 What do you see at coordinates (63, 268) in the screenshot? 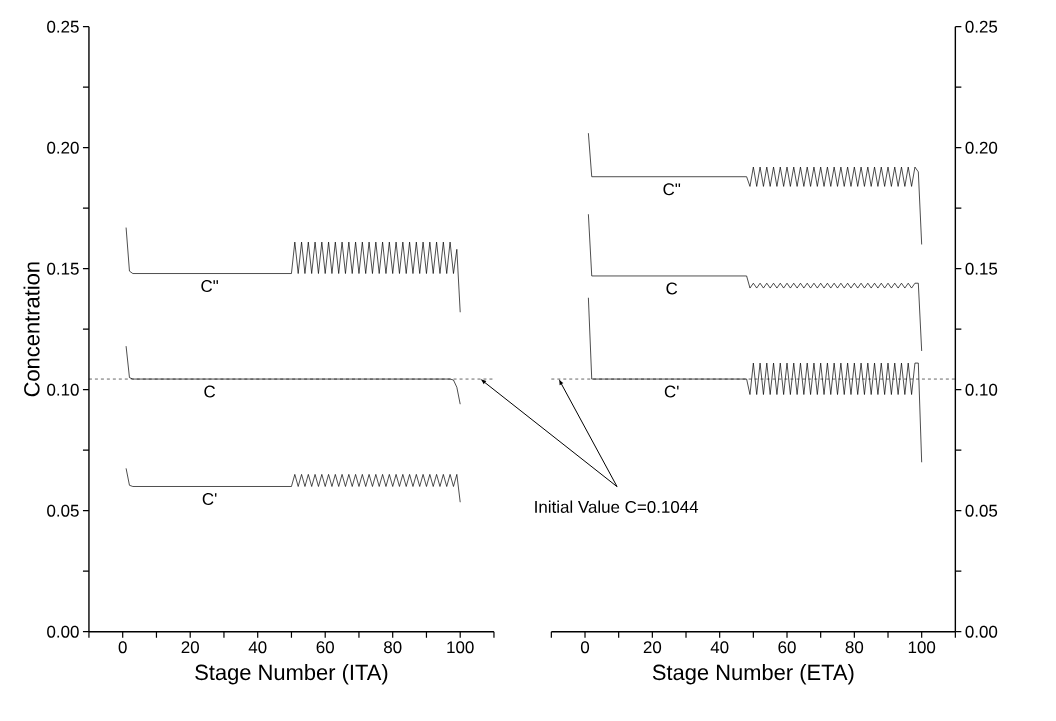
I see `y-tick-label: 0.15` at bounding box center [63, 268].